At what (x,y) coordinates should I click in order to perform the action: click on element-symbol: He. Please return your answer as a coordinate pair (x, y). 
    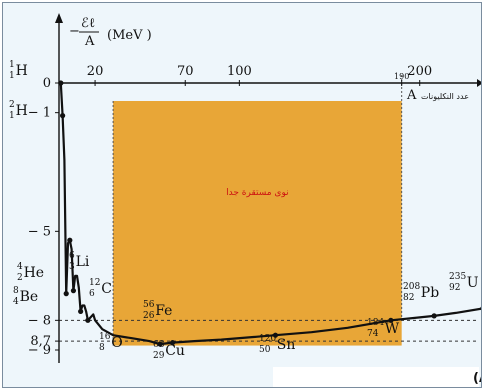
    Looking at the image, I should click on (34, 273).